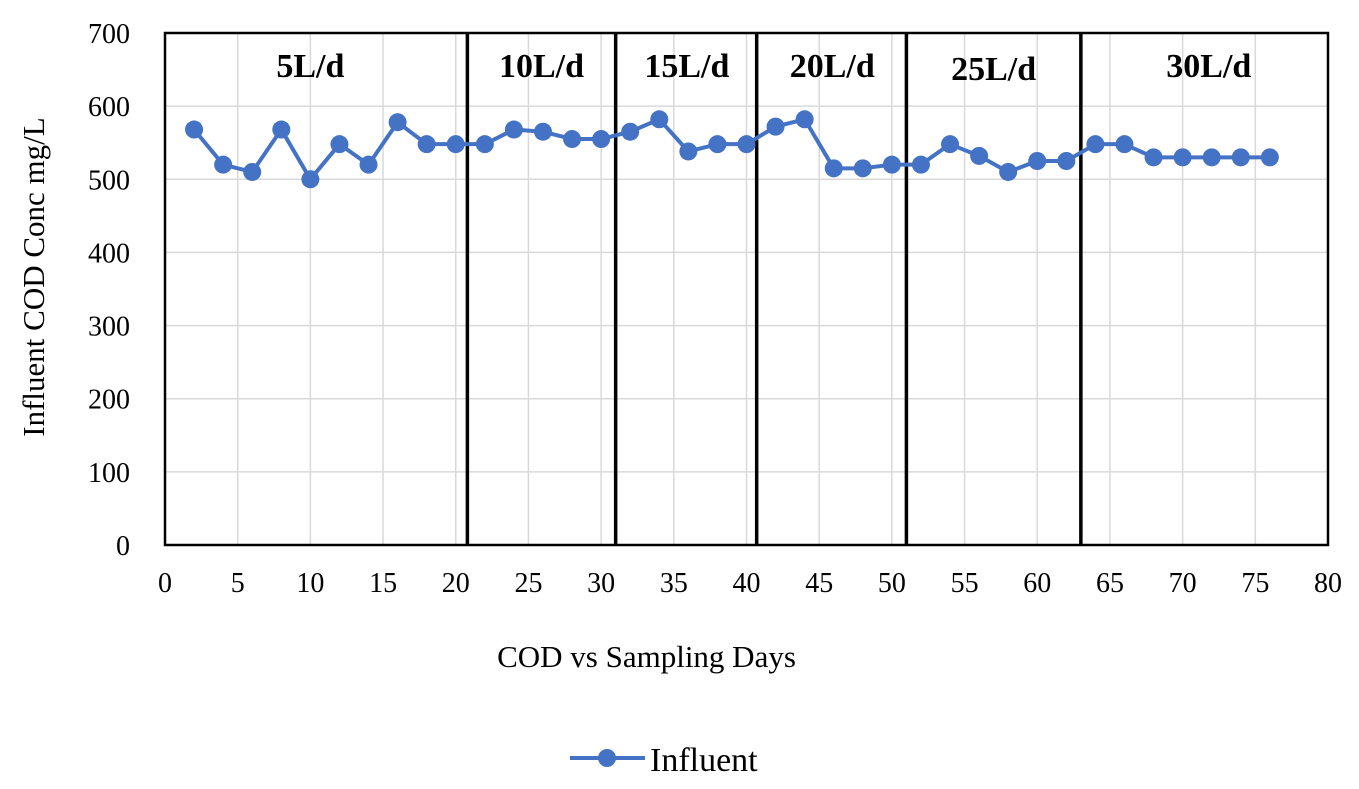  I want to click on legend: Influent, so click(664, 760).